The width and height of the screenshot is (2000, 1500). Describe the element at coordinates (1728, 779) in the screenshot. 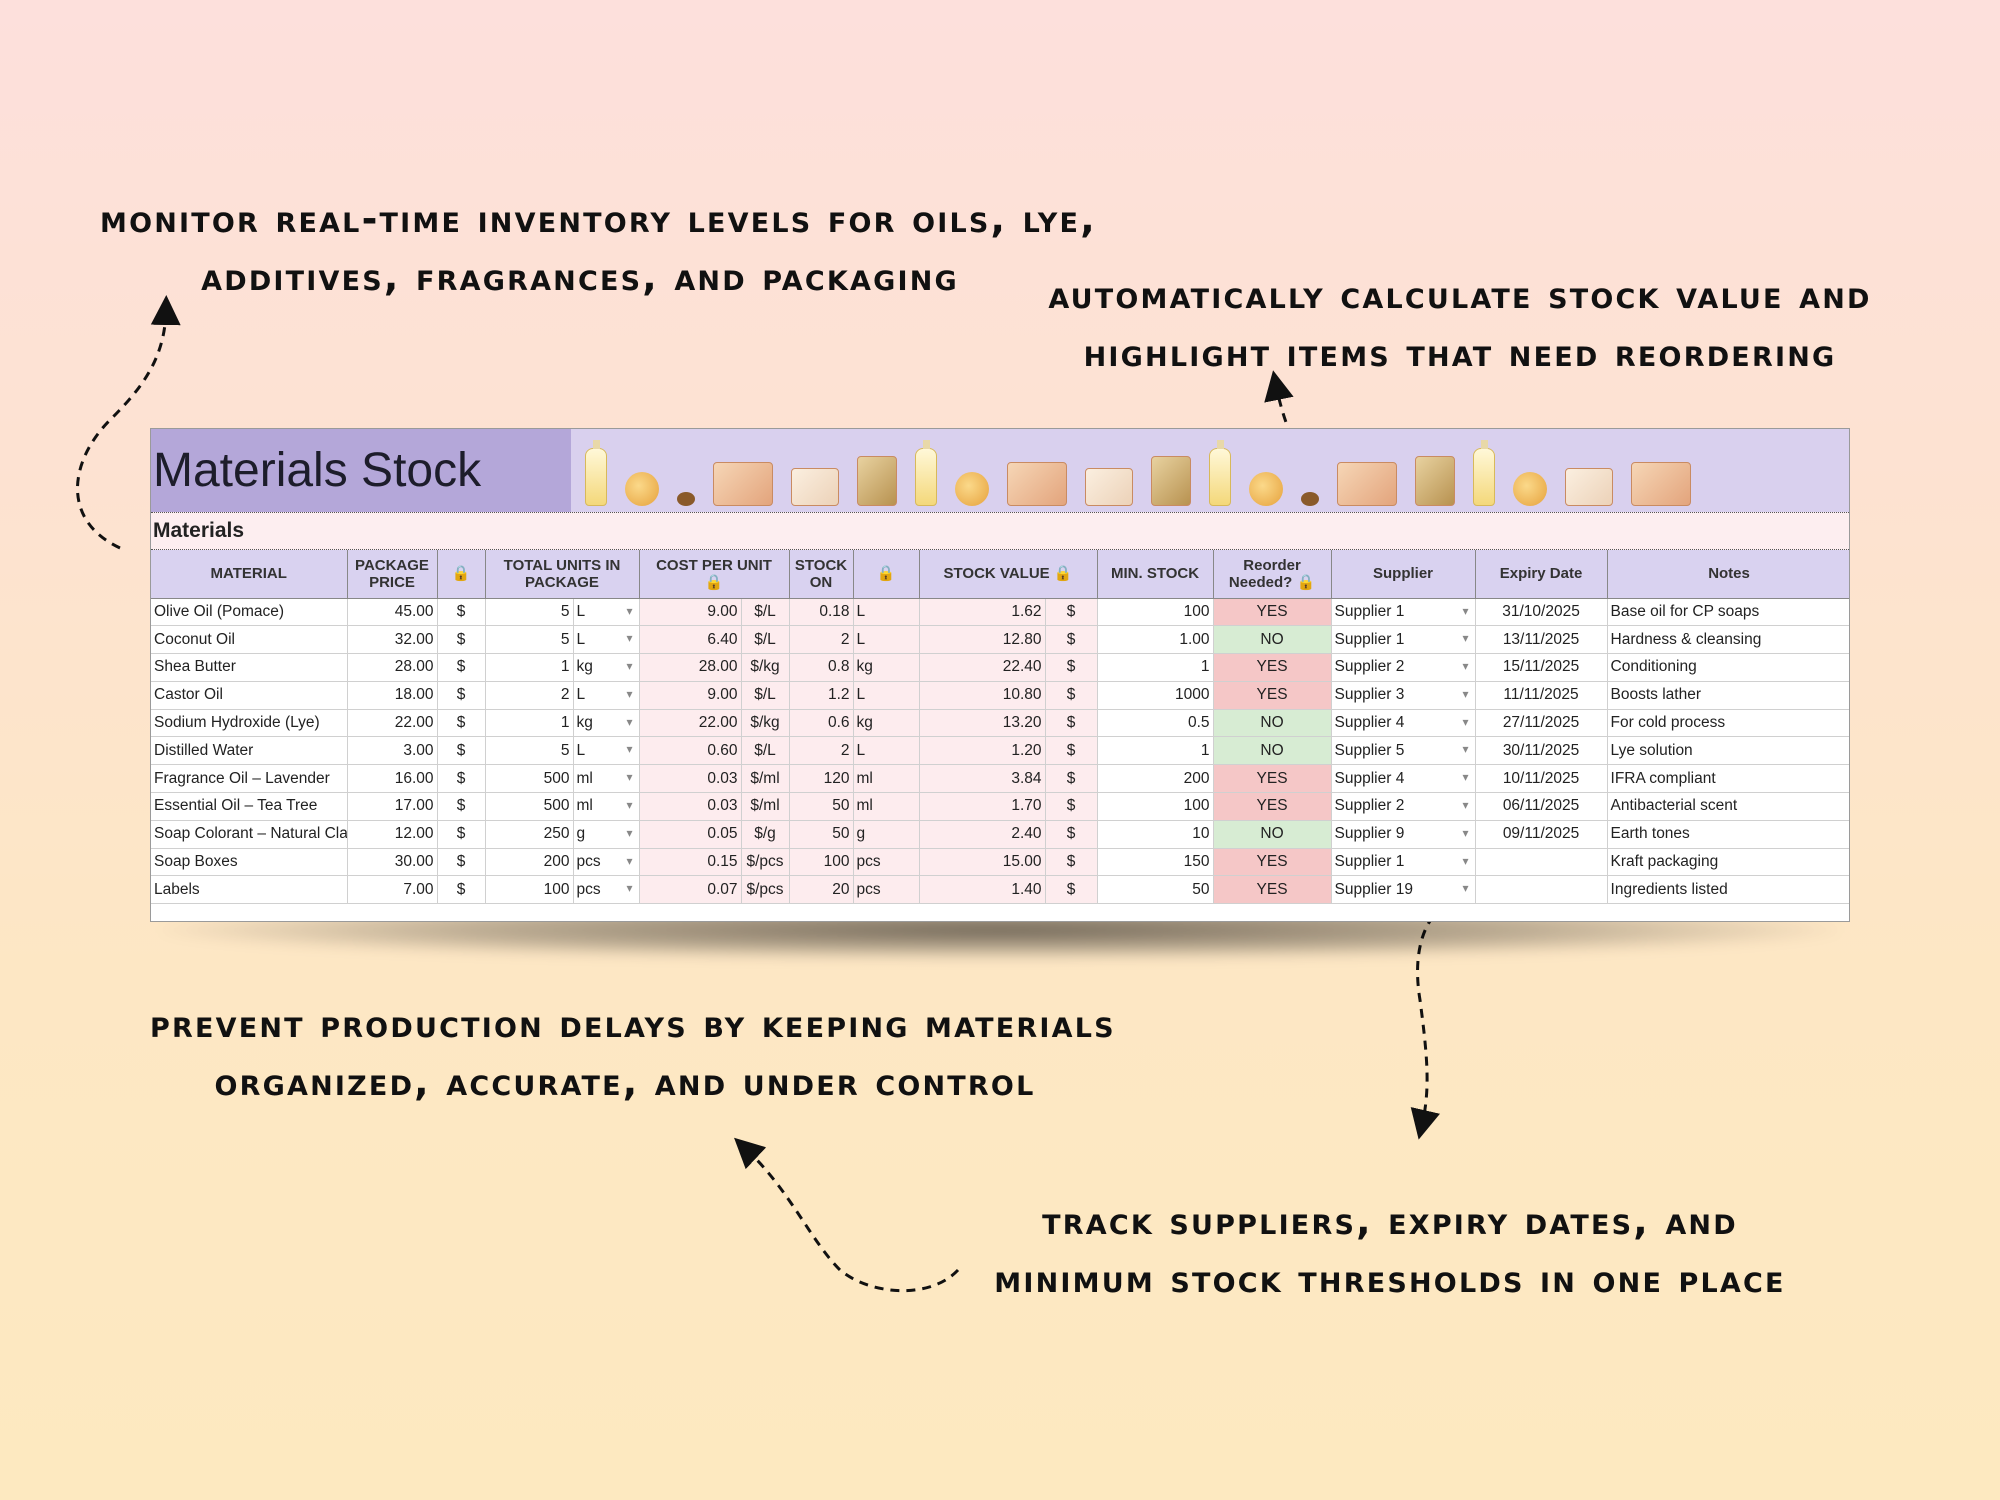

I see `cell-notes: IFRA compliant` at that location.